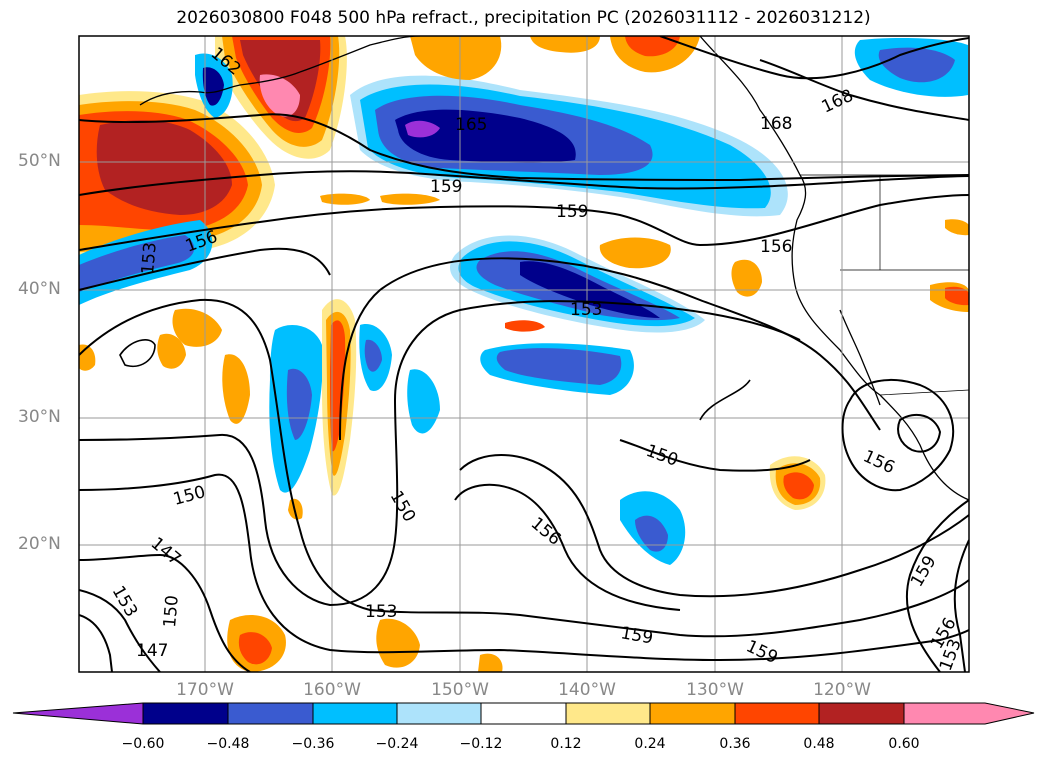 The image size is (1047, 765). Describe the element at coordinates (566, 744) in the screenshot. I see `colorbar-label: 0.12` at that location.